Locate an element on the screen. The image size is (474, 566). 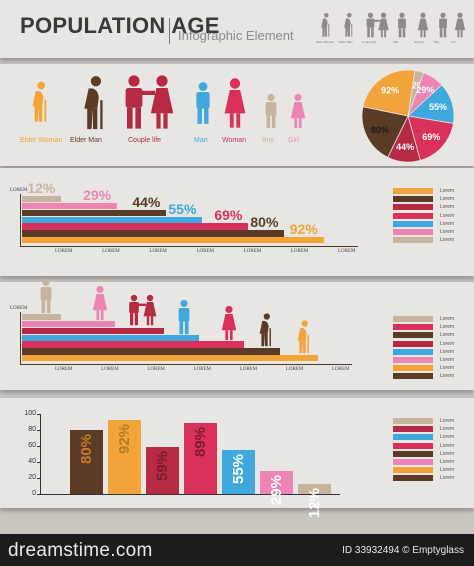
footer-brand: dreamstime.com is located at coordinates (80, 550).